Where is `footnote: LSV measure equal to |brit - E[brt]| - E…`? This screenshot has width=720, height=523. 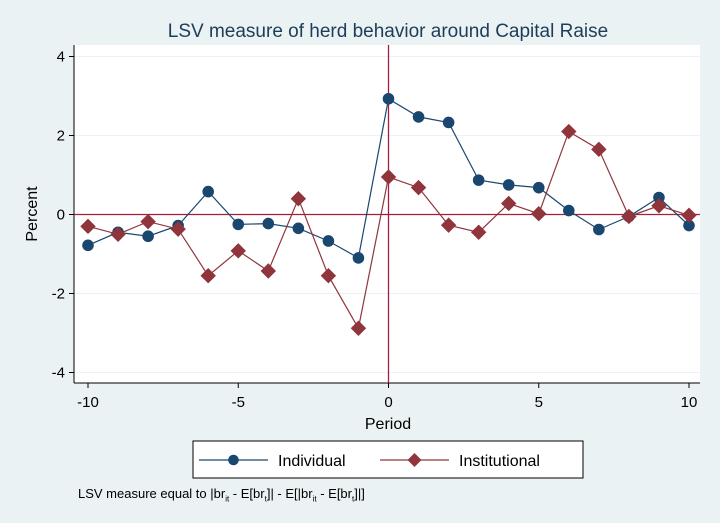 footnote: LSV measure equal to |brit - E[brt]| - E… is located at coordinates (221, 495).